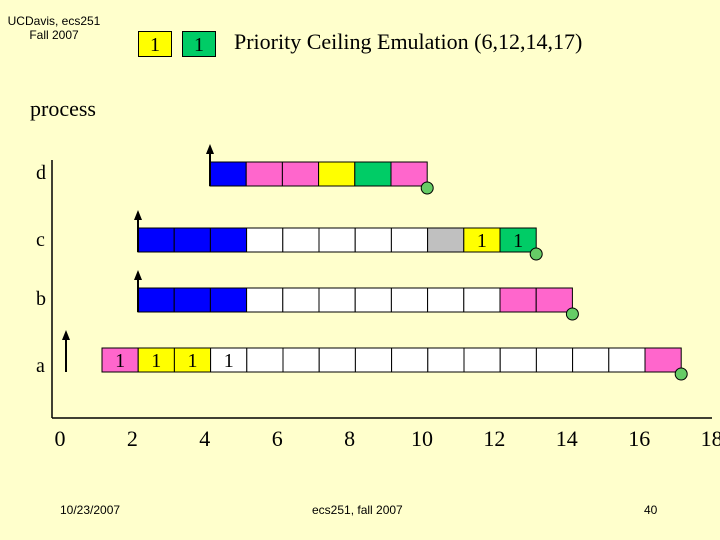  I want to click on footer-course: ecs251, fall 2007, so click(357, 510).